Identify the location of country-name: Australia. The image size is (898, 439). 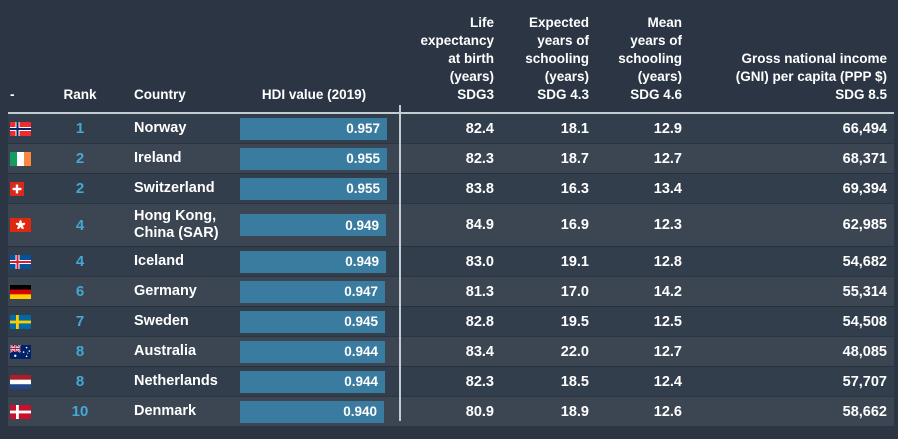
(165, 351).